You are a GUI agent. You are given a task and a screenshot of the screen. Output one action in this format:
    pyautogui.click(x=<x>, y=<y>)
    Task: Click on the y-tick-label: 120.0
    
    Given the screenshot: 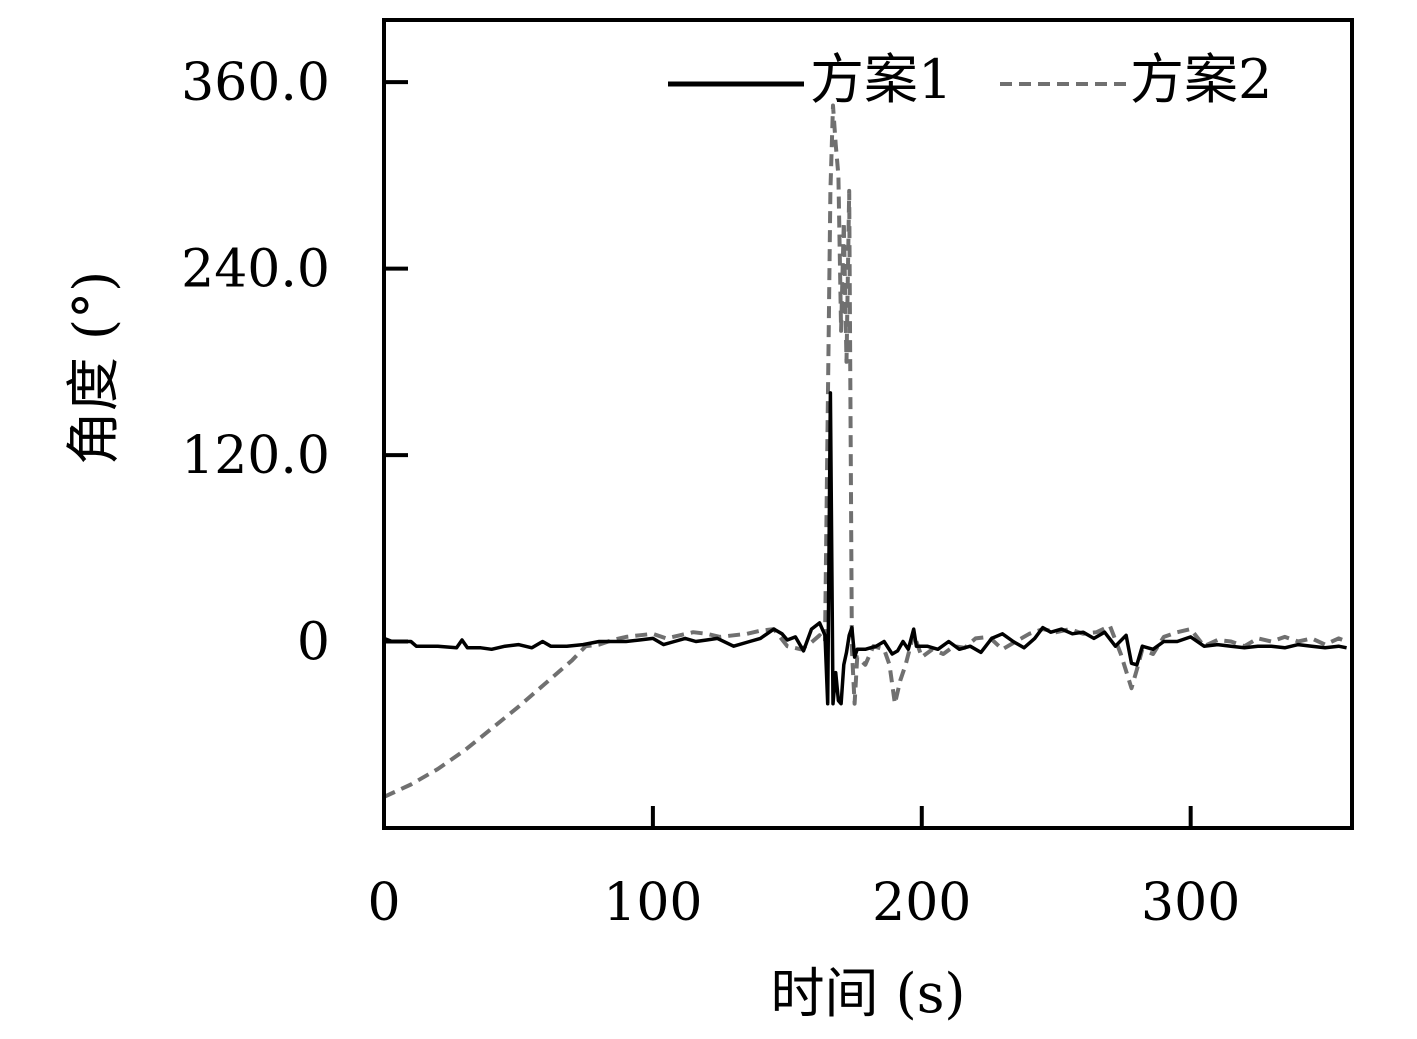 What is the action you would take?
    pyautogui.click(x=255, y=456)
    